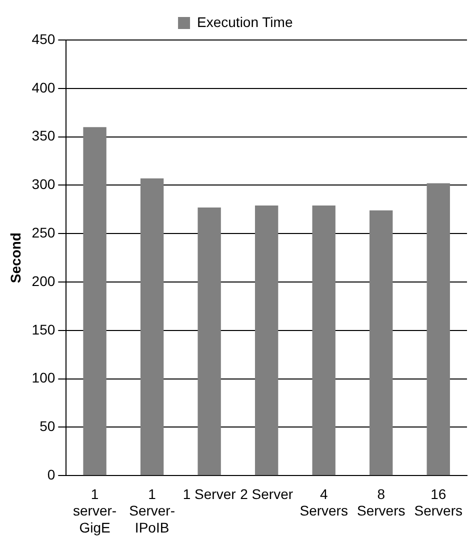 The width and height of the screenshot is (471, 544). Describe the element at coordinates (51, 474) in the screenshot. I see `y-tick-label: 0` at that location.